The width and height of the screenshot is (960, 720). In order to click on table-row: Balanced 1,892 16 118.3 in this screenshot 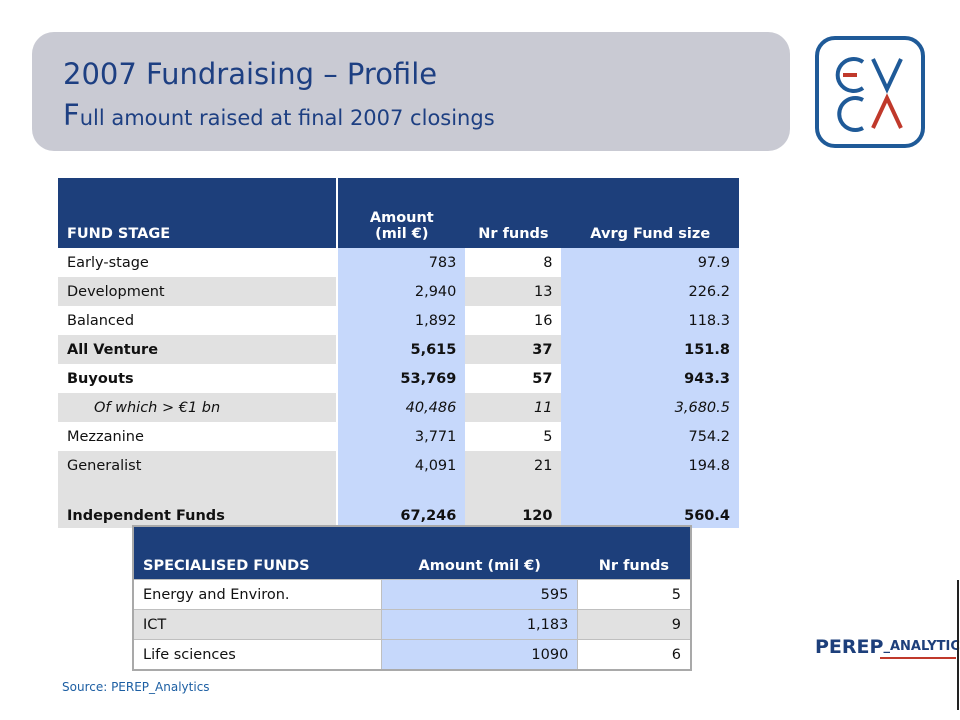, I will do `click(398, 320)`.